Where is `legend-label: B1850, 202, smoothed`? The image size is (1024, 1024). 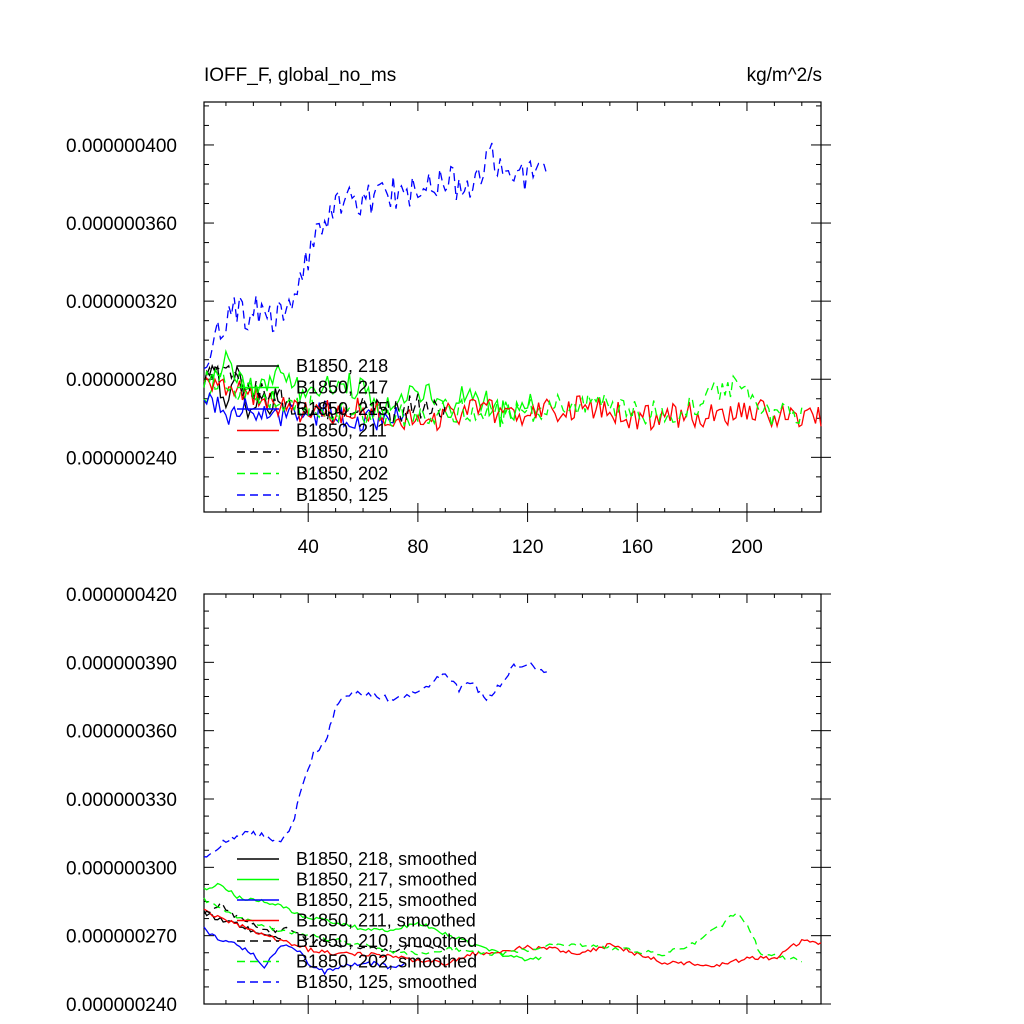
legend-label: B1850, 202, smoothed is located at coordinates (386, 962).